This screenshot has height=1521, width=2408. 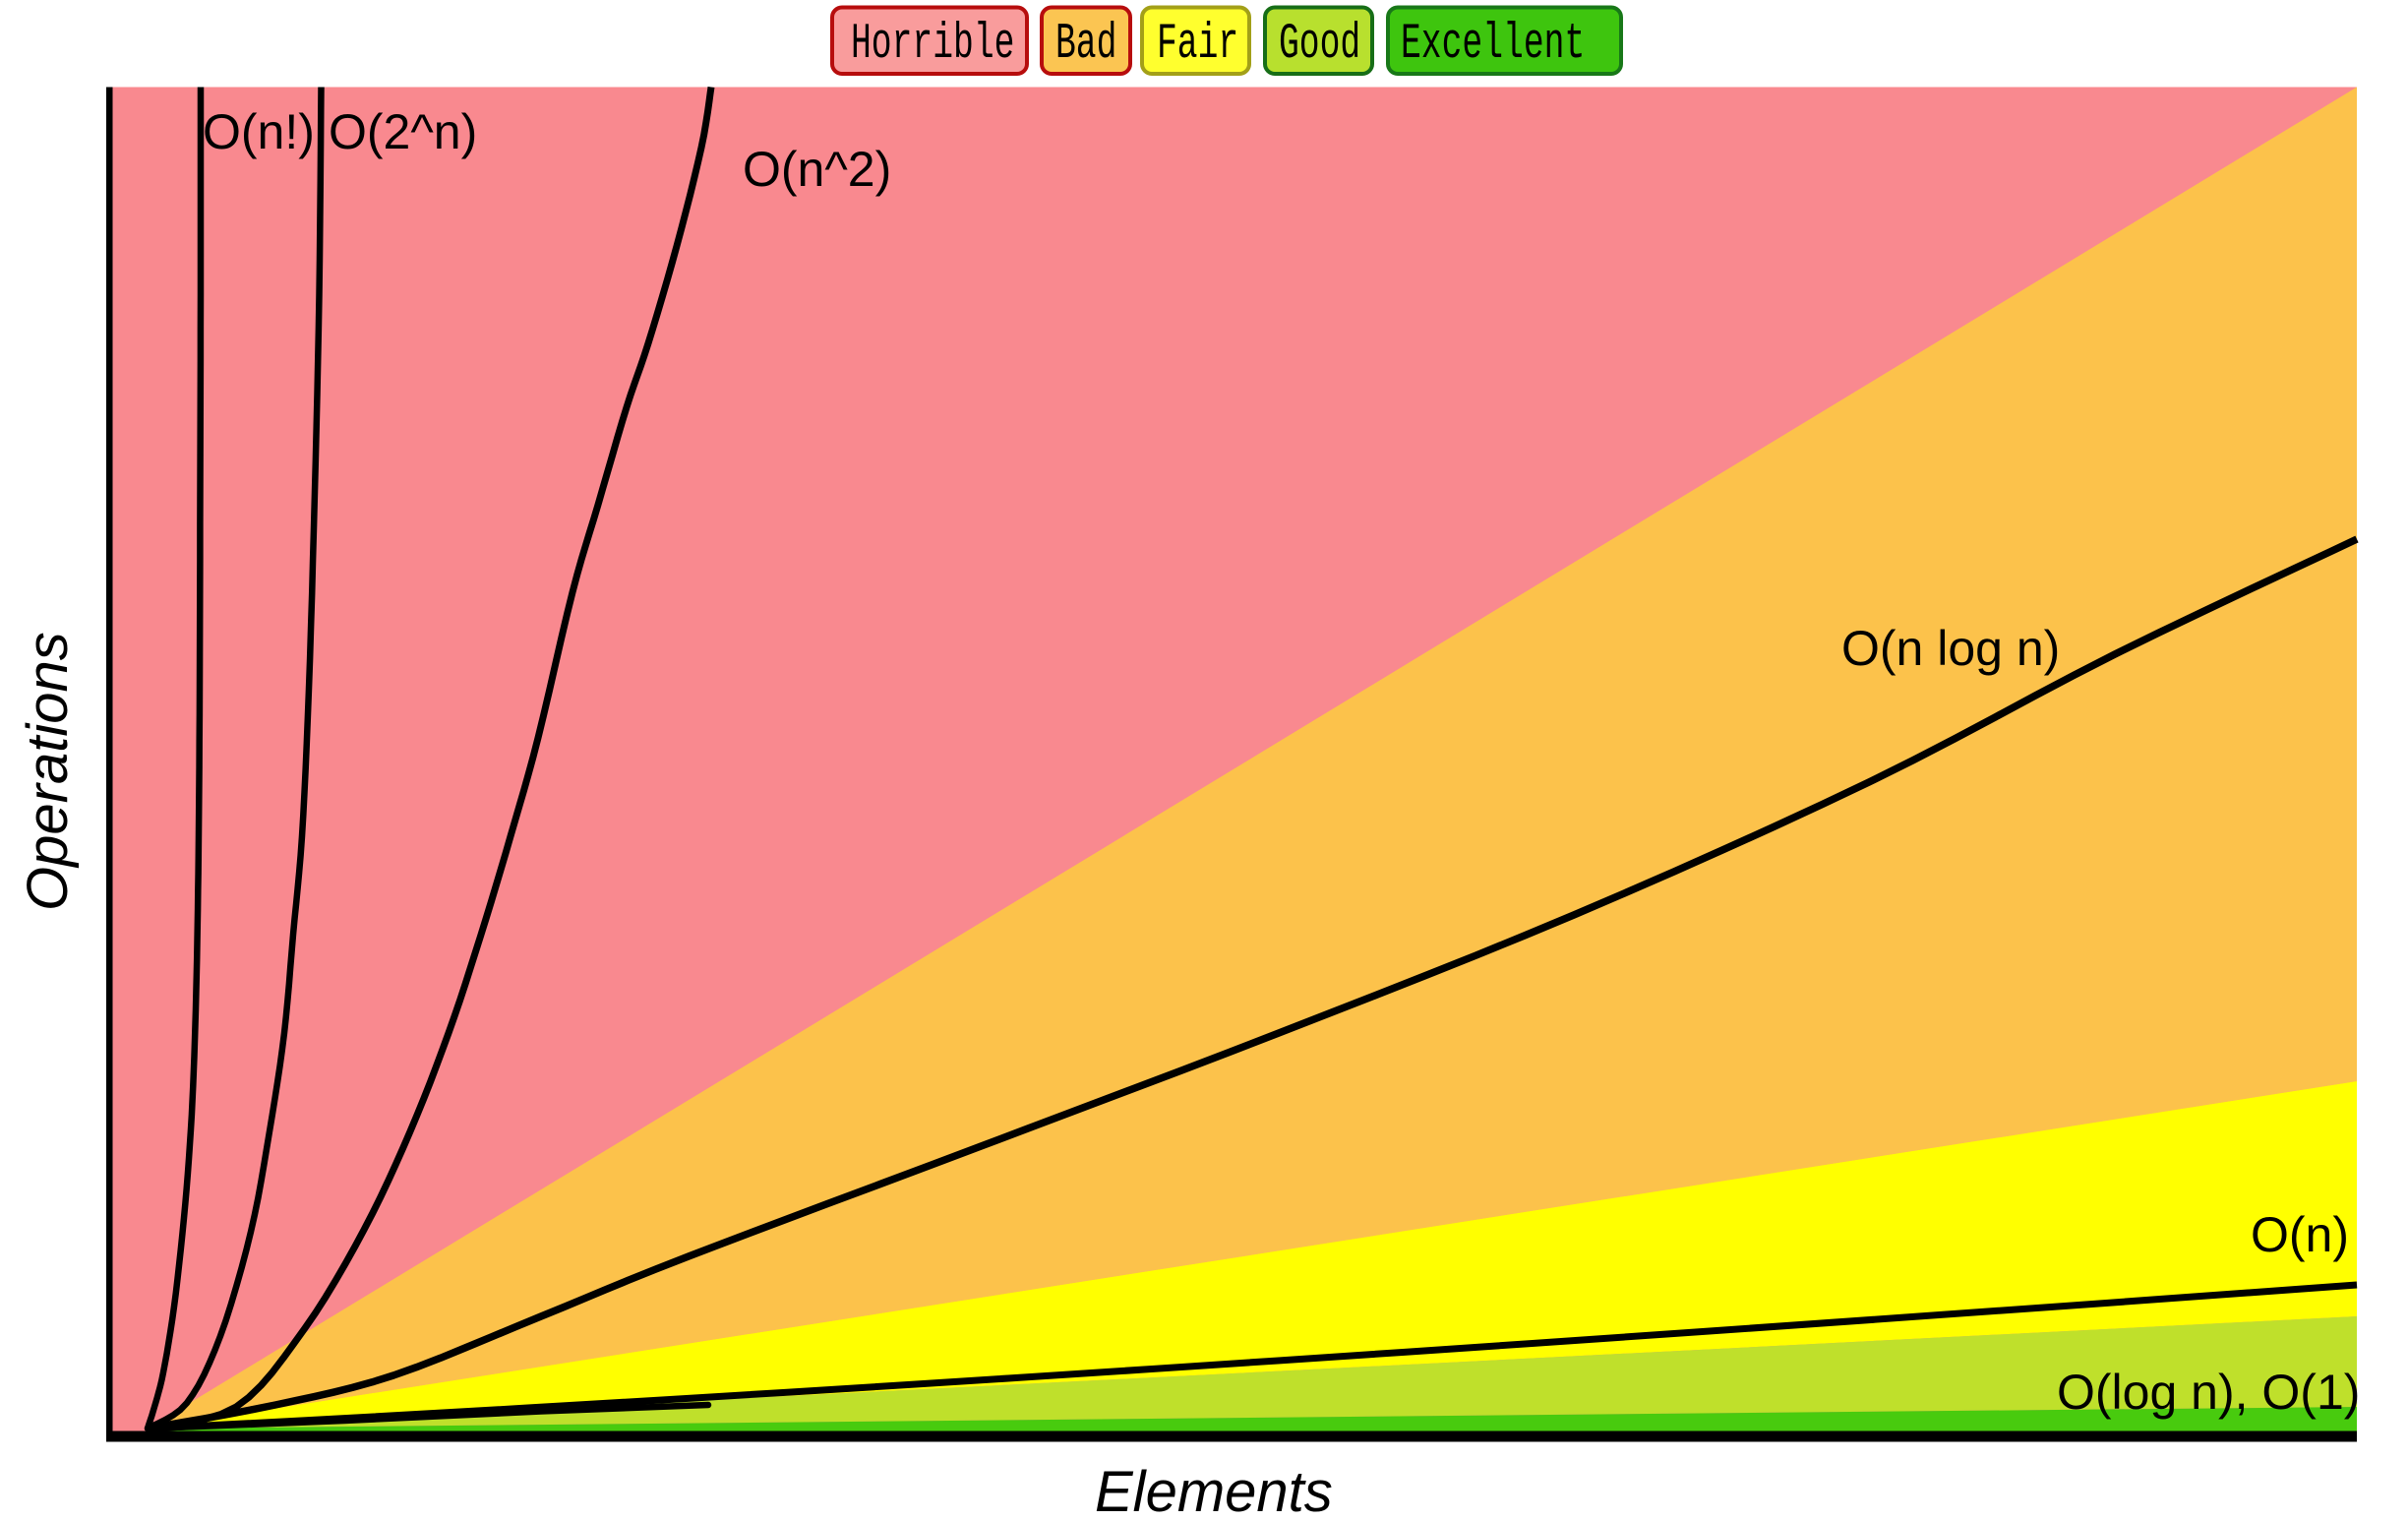 I want to click on svg-text: O(n^2), so click(x=817, y=169).